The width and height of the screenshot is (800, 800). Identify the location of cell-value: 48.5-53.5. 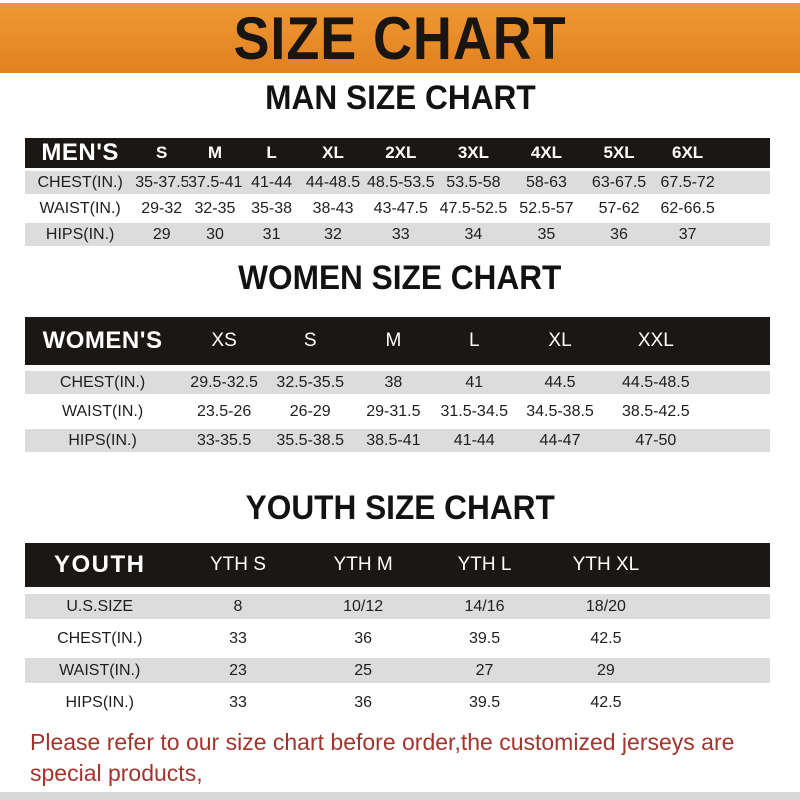
(401, 182).